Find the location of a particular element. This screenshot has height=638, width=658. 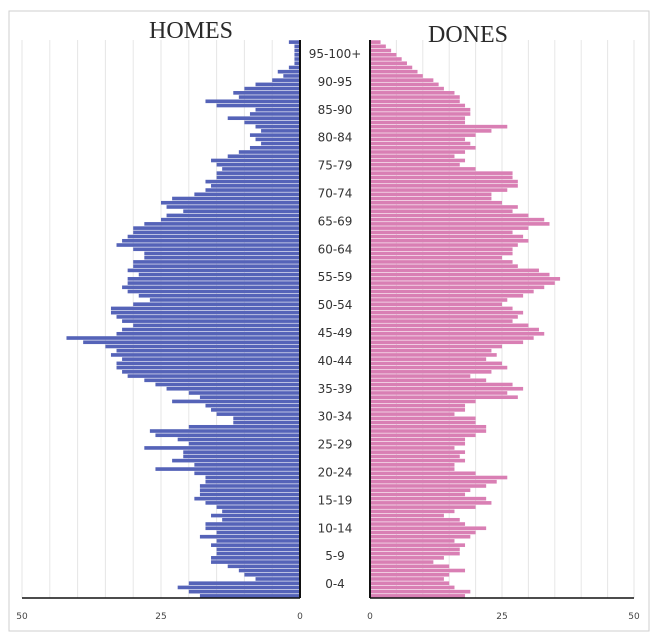

homes-title: HOMES is located at coordinates (191, 31).